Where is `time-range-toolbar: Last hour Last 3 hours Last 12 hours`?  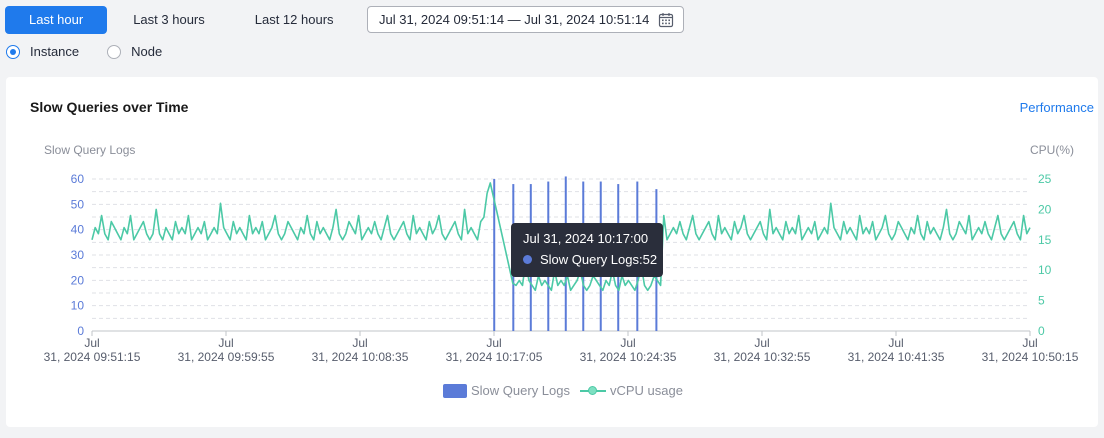
time-range-toolbar: Last hour Last 3 hours Last 12 hours is located at coordinates (182, 20).